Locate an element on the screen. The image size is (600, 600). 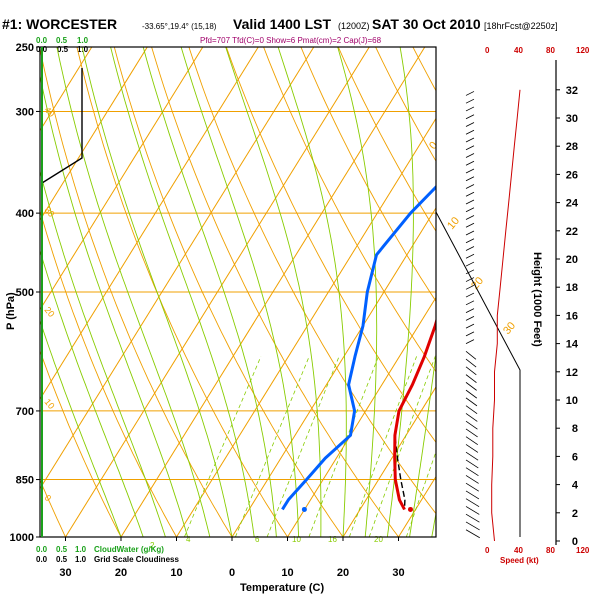
height-tick-label: 0 is located at coordinates (575, 542).